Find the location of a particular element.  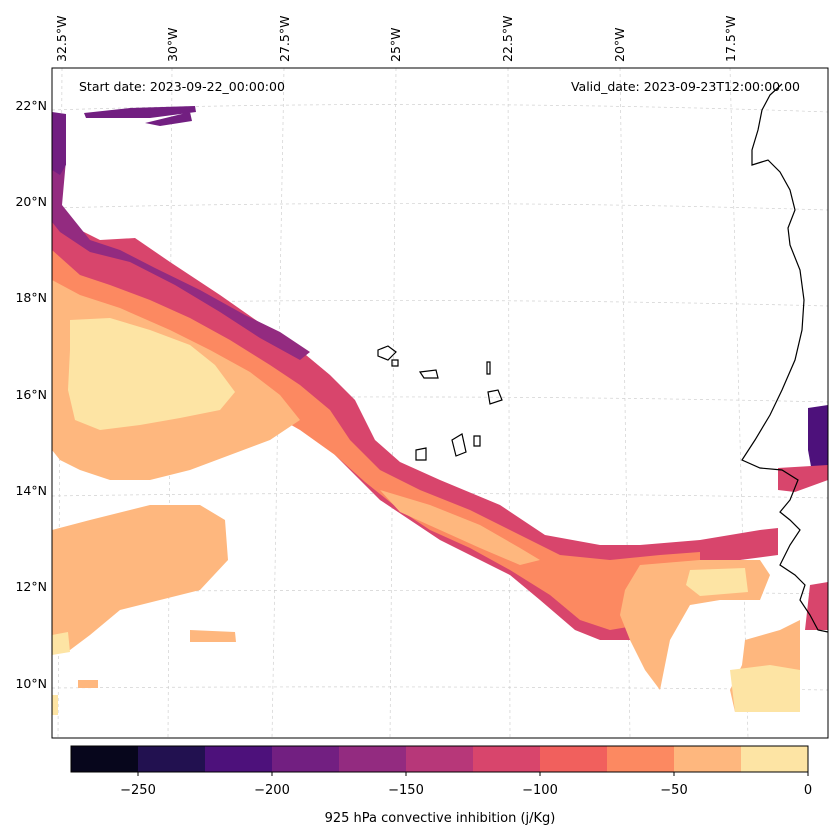

lat-label: 10°N is located at coordinates (31, 683).